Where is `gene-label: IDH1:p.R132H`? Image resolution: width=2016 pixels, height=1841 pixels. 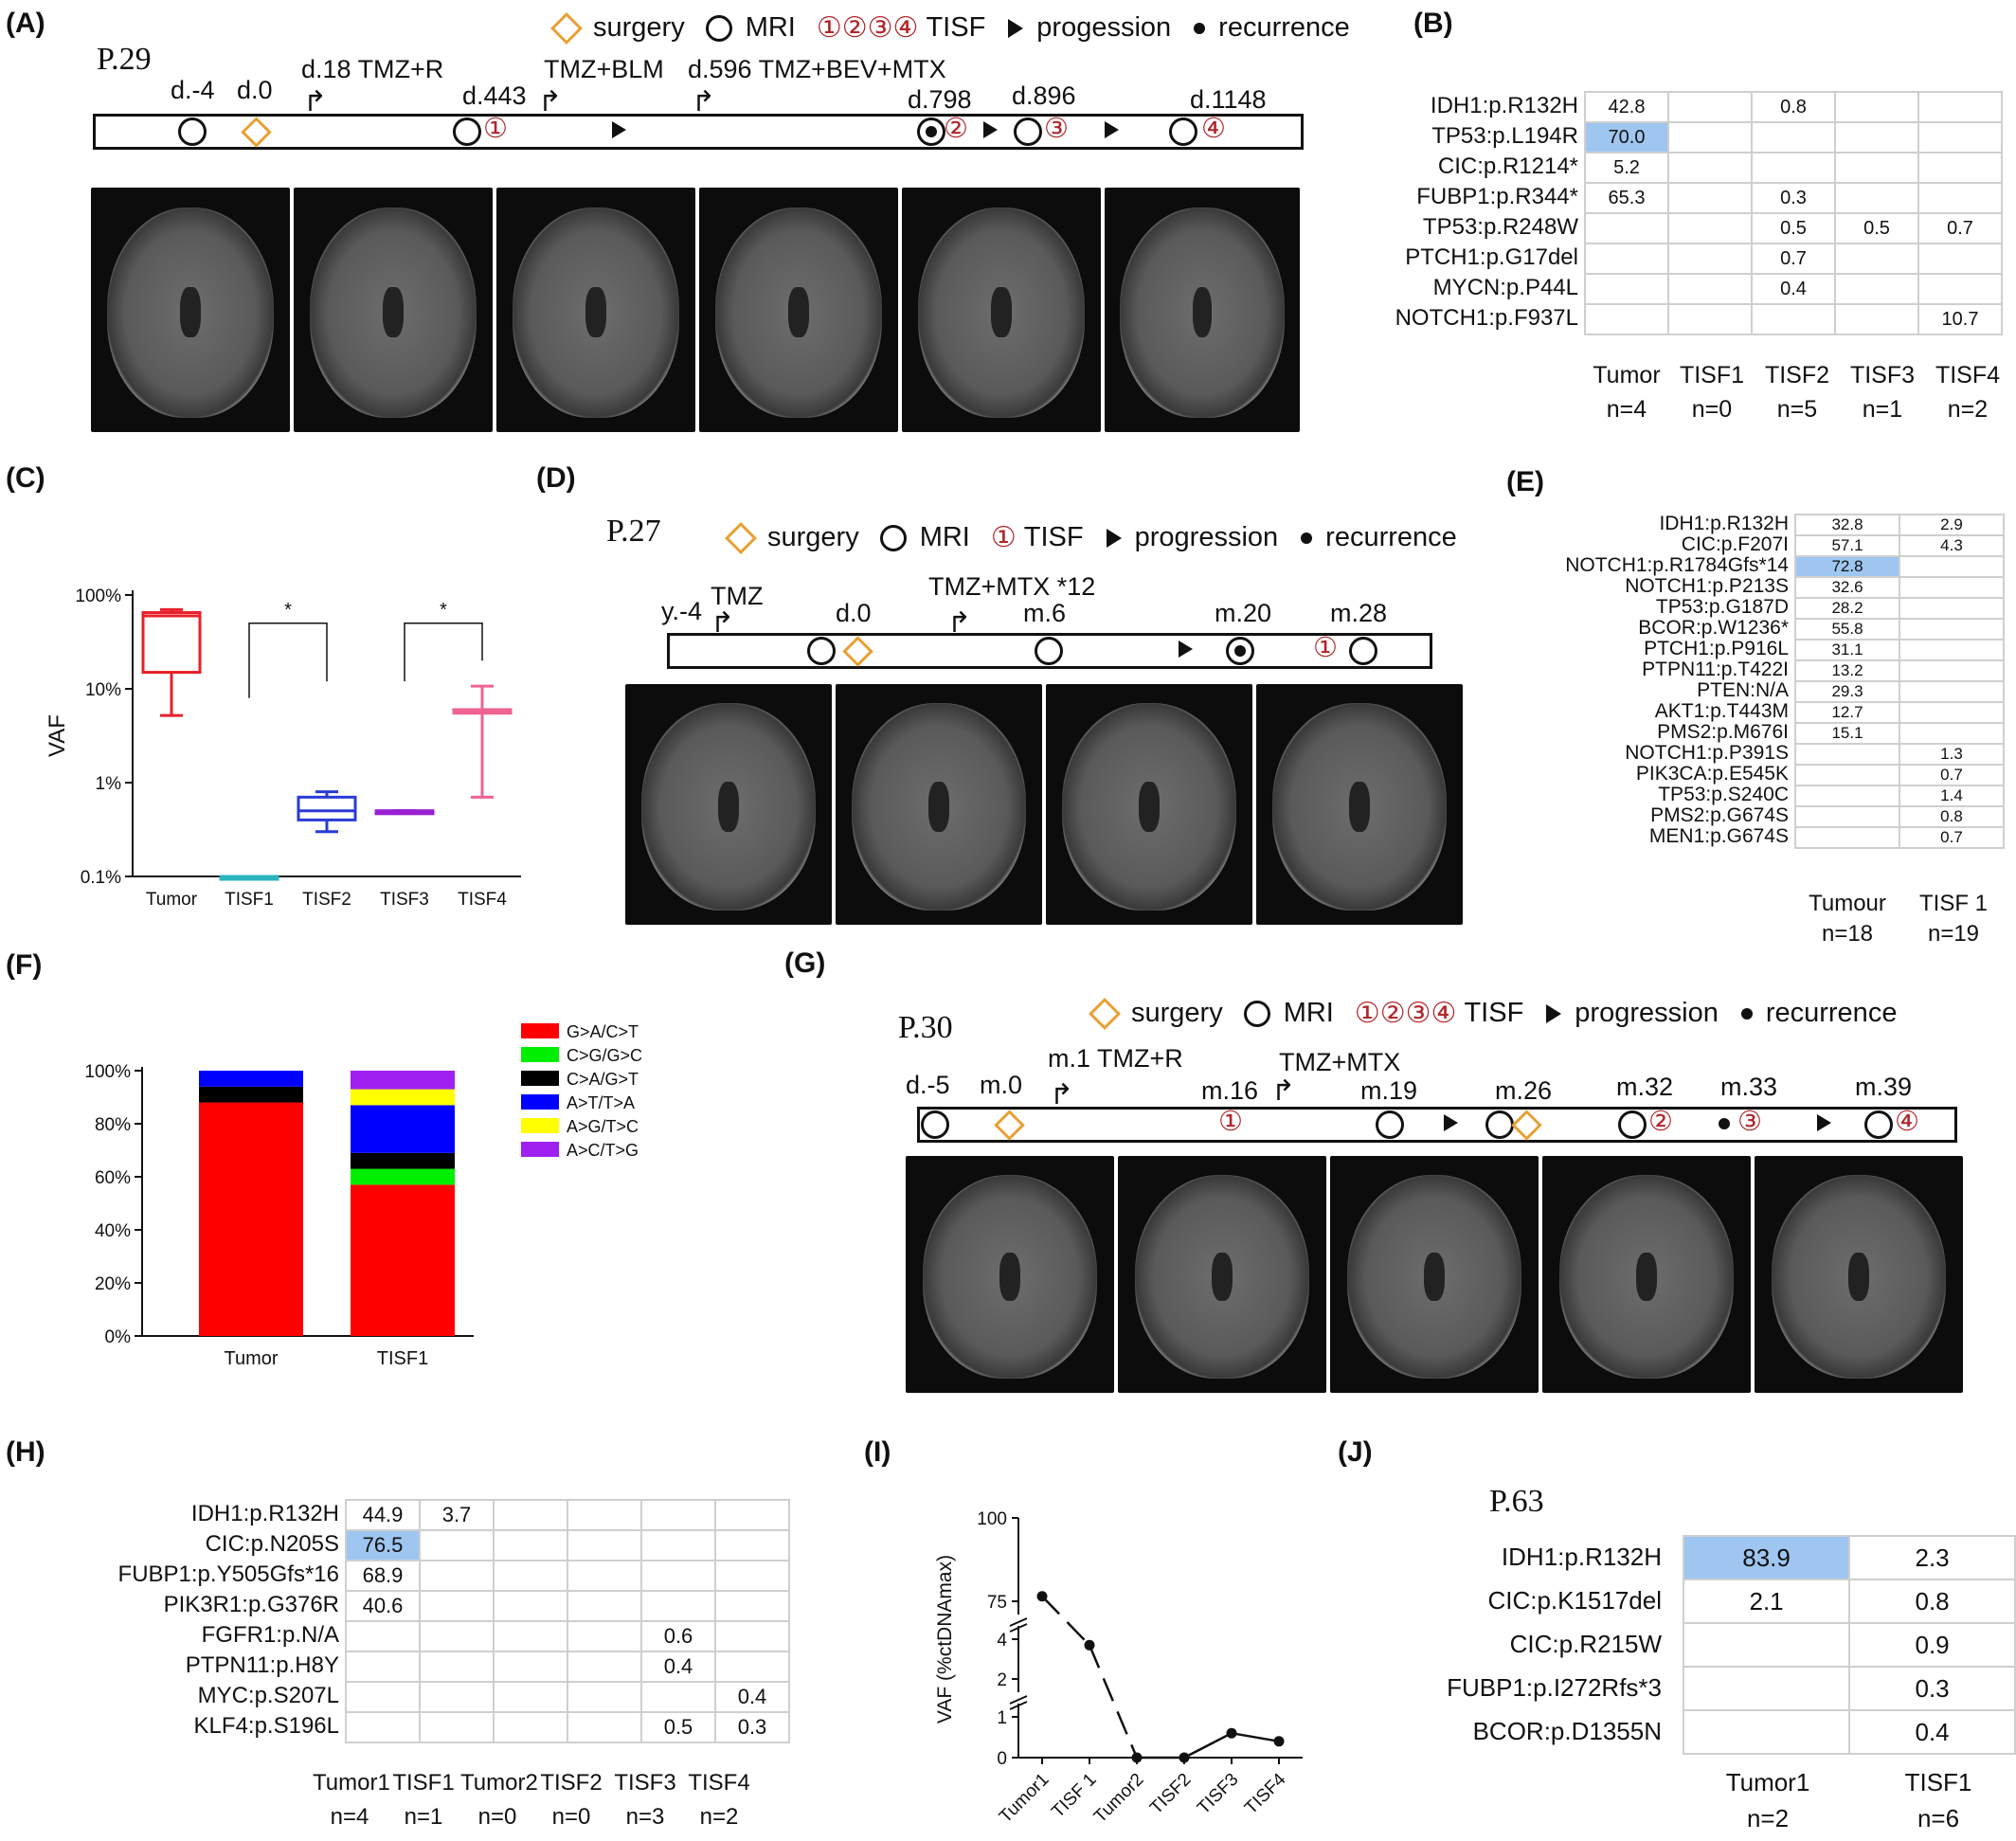
gene-label: IDH1:p.R132H is located at coordinates (1504, 105).